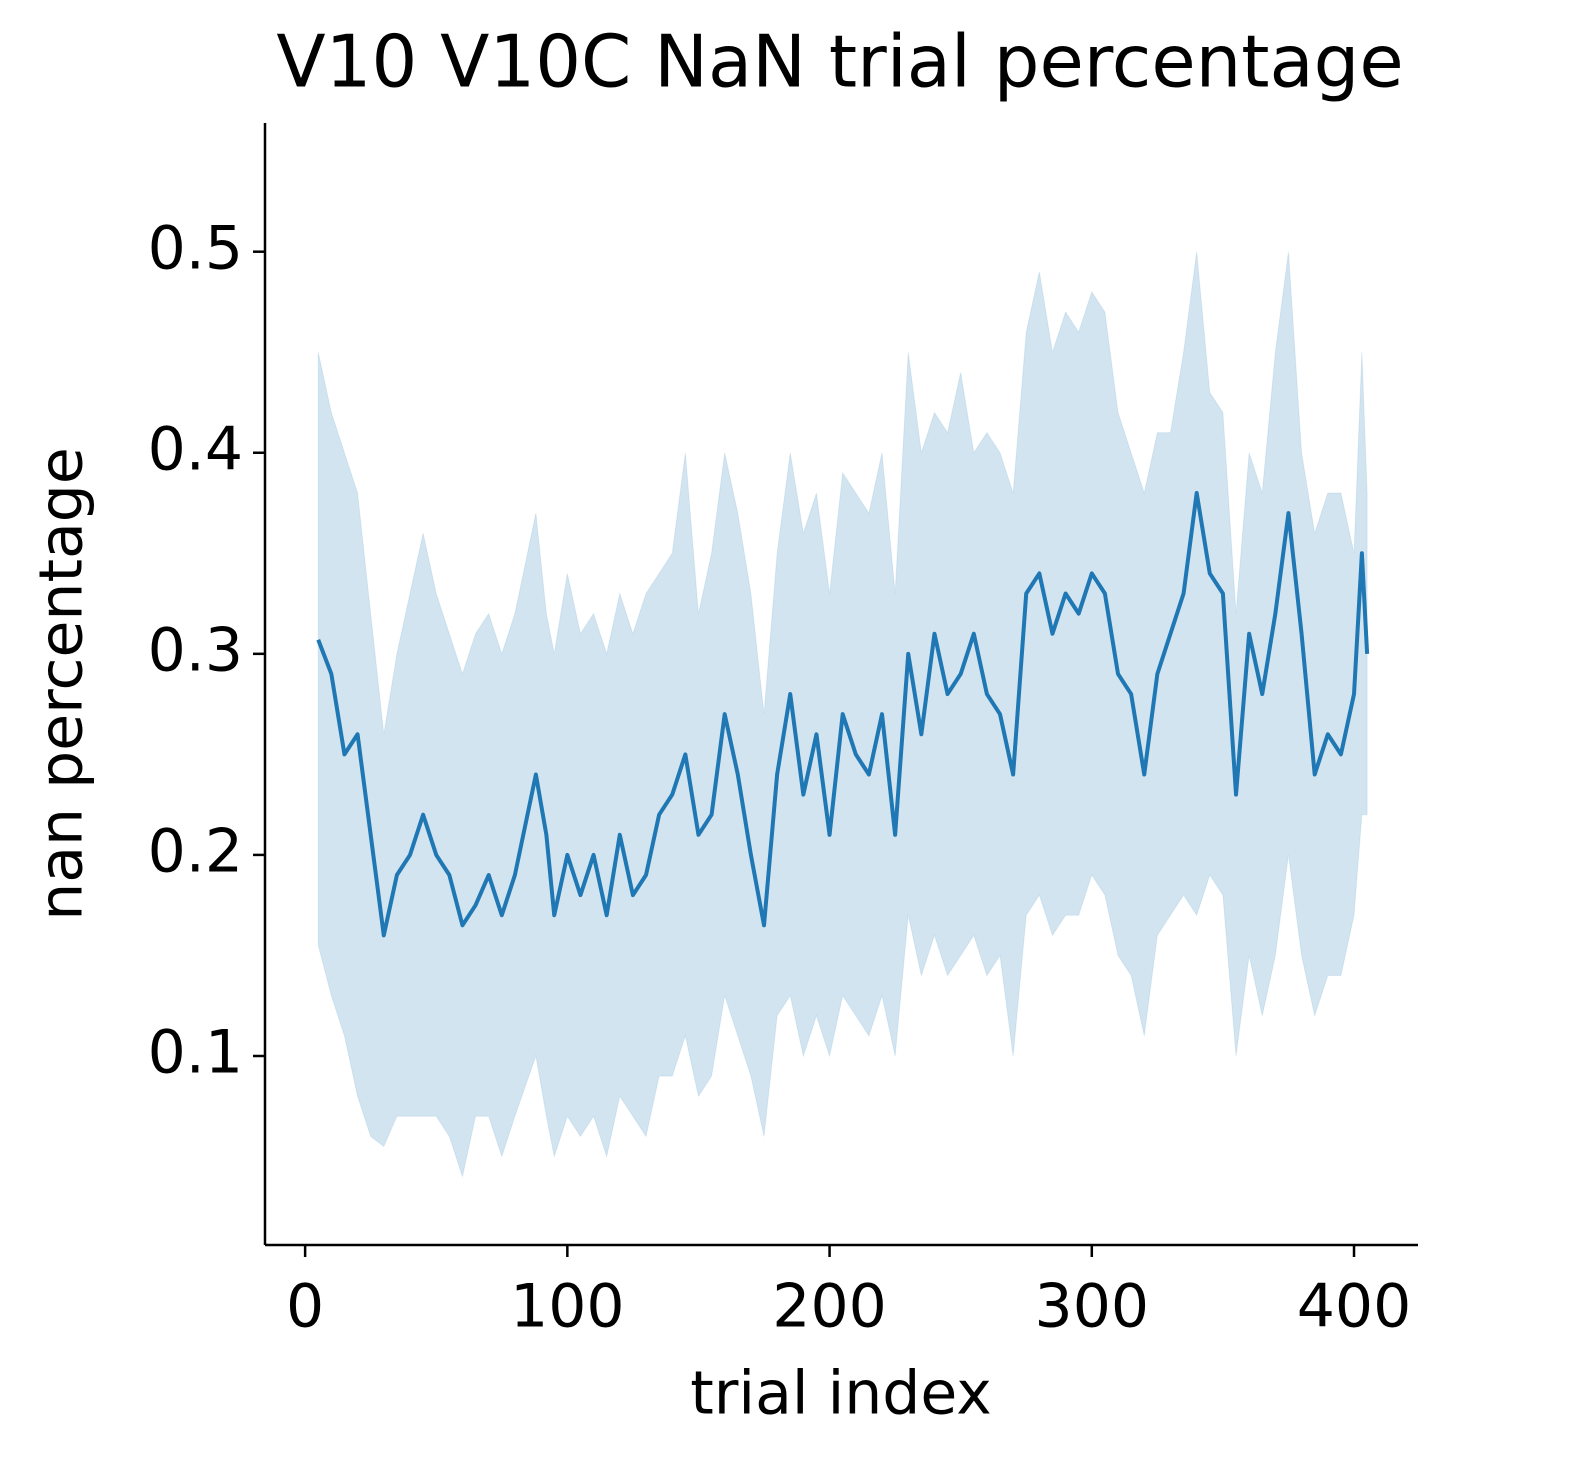 The image size is (1583, 1478). I want to click on y-tick-label: 0.2, so click(195, 852).